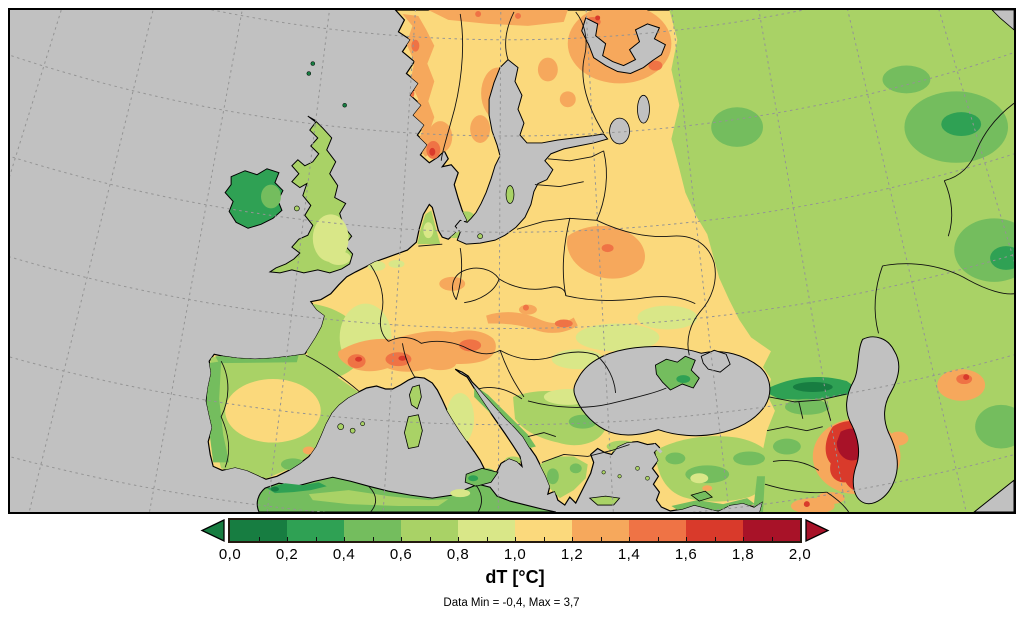 The width and height of the screenshot is (1023, 626). I want to click on colorbar-tick-label: 1,2, so click(572, 554).